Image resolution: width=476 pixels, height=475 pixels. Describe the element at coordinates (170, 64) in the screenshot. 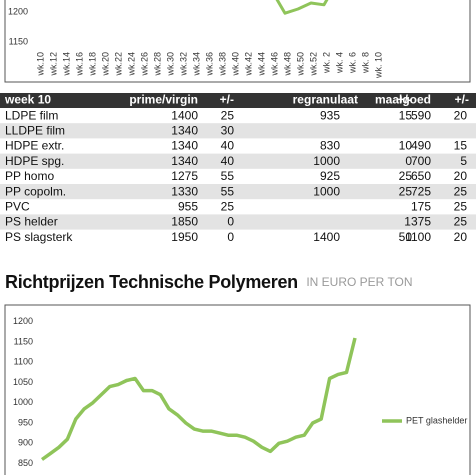

I see `x-tick-label: wk.30` at that location.